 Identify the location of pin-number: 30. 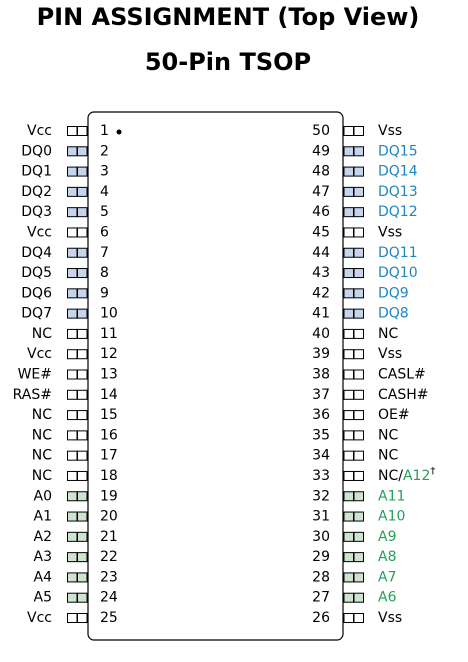
(321, 537).